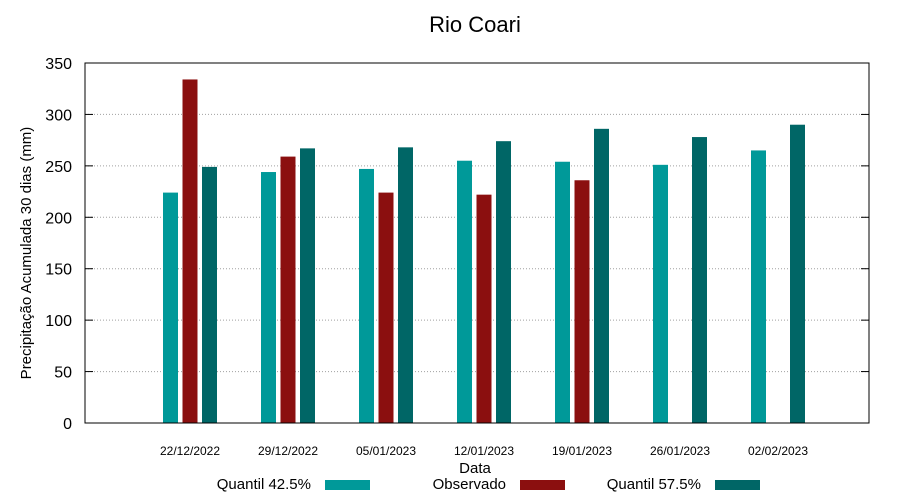  I want to click on y-axis-label: Precipitação Acumulada 30 dias (mm), so click(26, 253).